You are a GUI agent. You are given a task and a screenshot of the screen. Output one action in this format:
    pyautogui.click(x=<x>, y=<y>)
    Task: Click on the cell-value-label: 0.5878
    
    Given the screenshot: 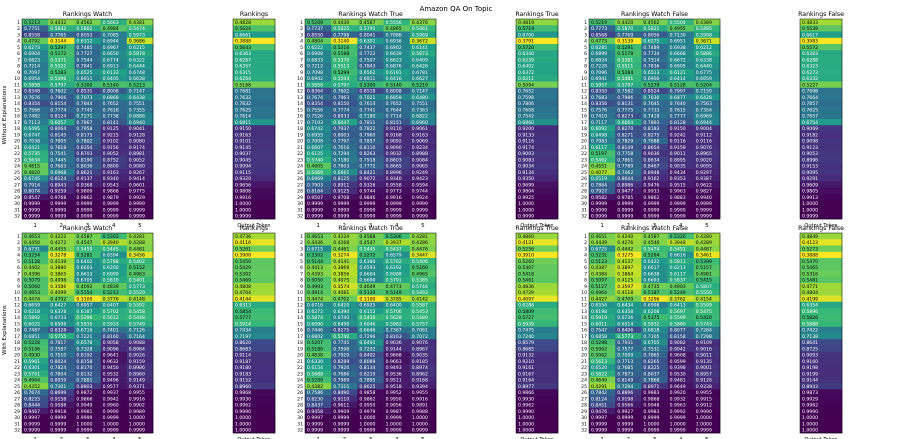 What is the action you would take?
    pyautogui.click(x=137, y=54)
    